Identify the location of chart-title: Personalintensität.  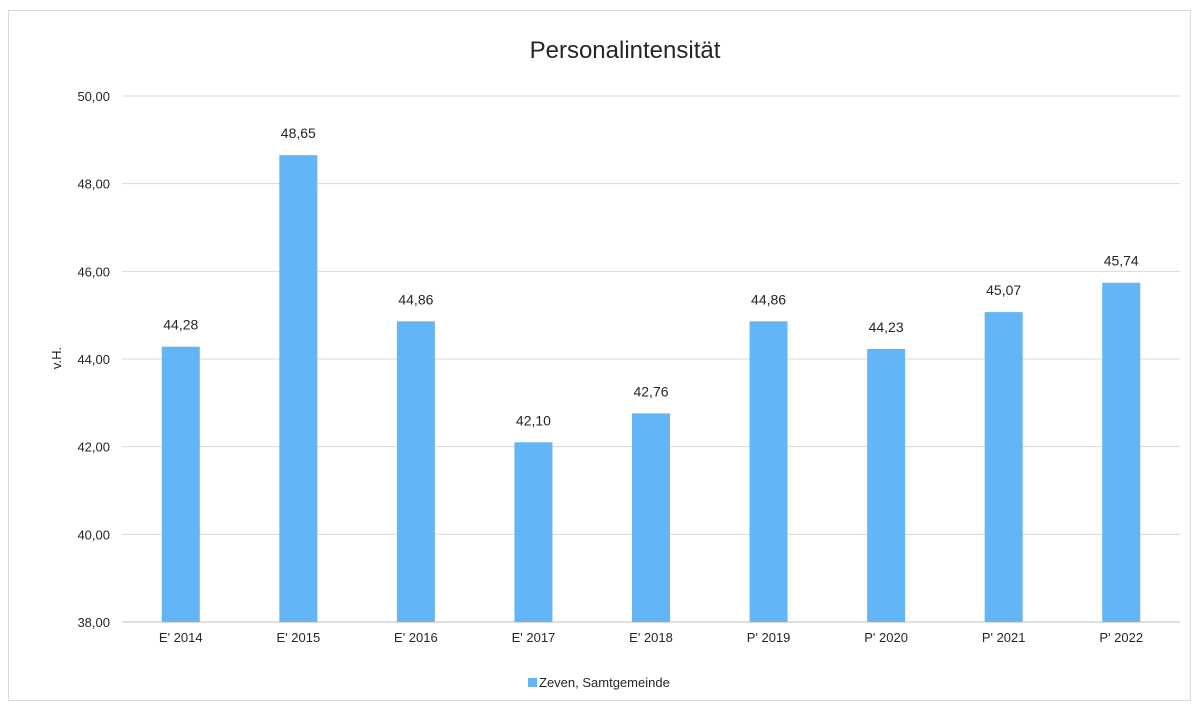
(625, 50).